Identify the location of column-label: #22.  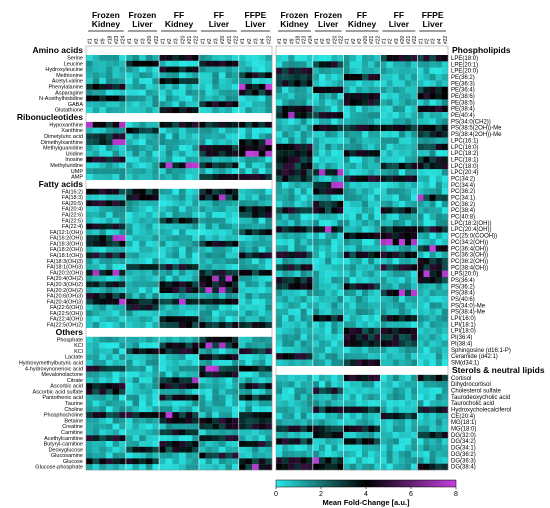
(197, 39).